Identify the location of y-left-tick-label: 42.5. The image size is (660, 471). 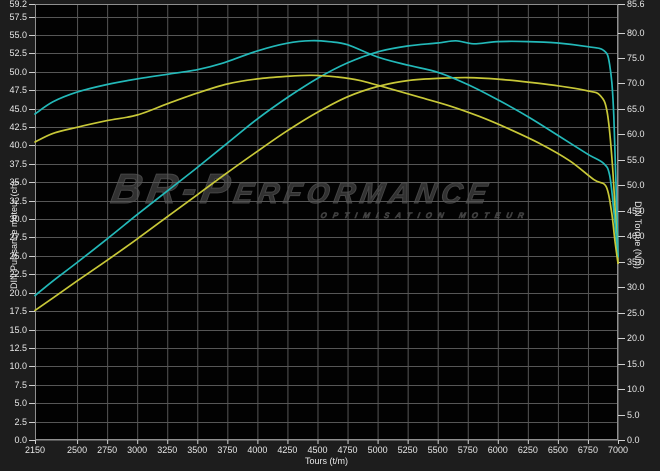
(18, 126).